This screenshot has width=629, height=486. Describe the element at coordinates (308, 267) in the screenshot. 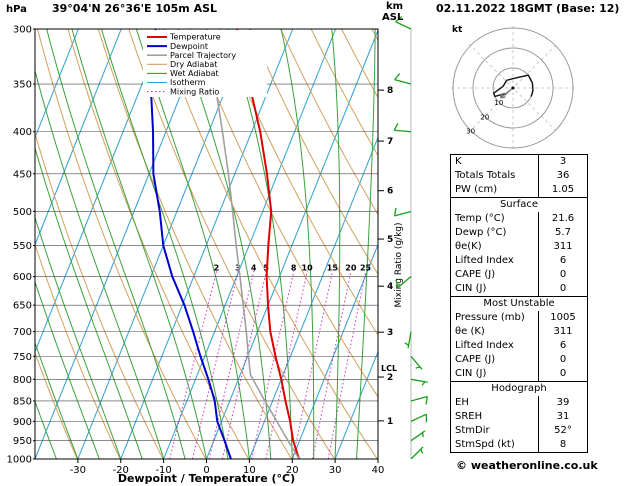

I see `svg-text: 10` at that location.